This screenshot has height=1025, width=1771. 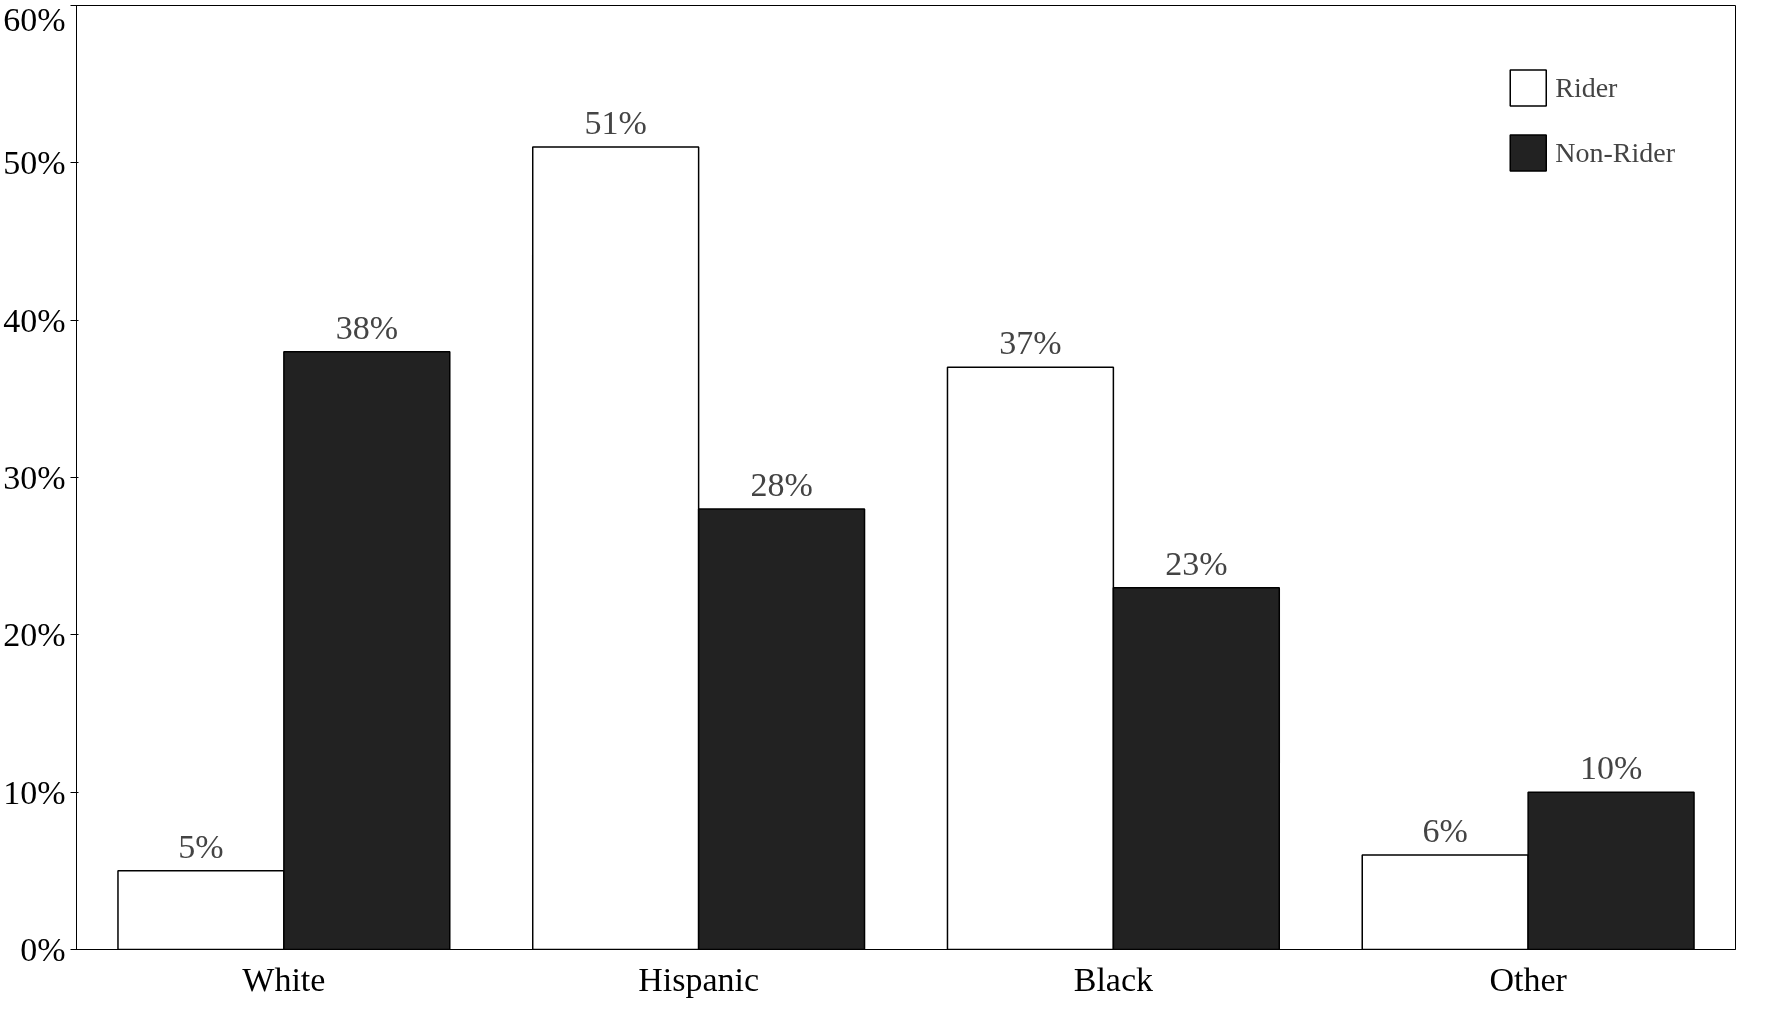 What do you see at coordinates (34, 19) in the screenshot?
I see `y-tick-label: 60%` at bounding box center [34, 19].